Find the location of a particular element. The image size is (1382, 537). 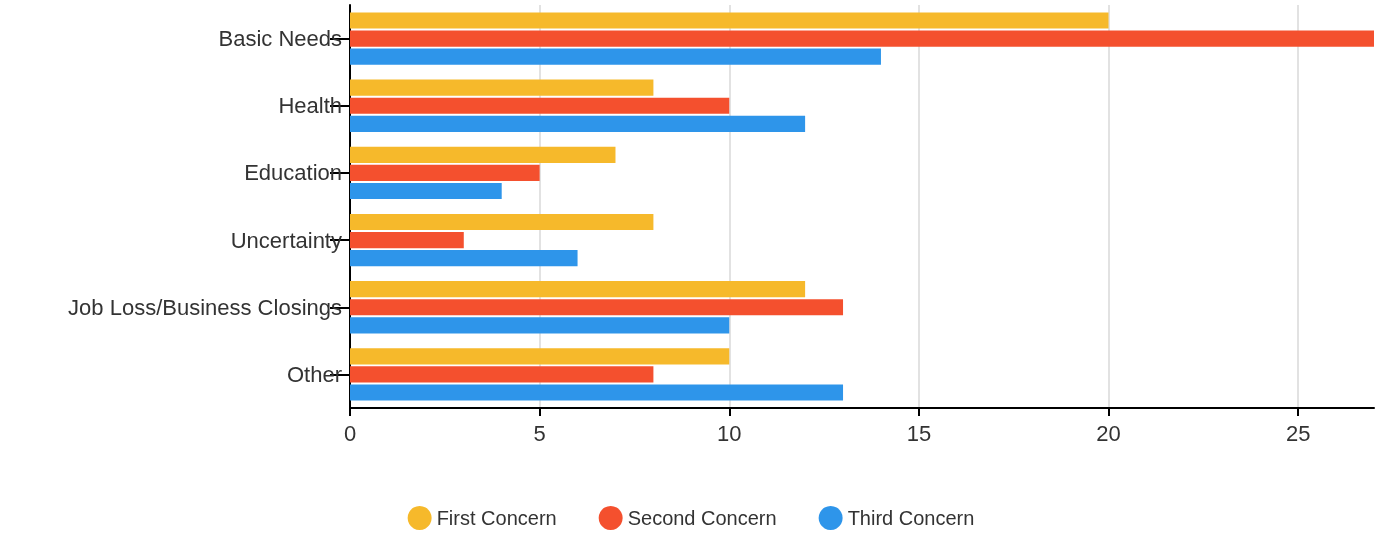

x-tick-label: 0 is located at coordinates (350, 433).